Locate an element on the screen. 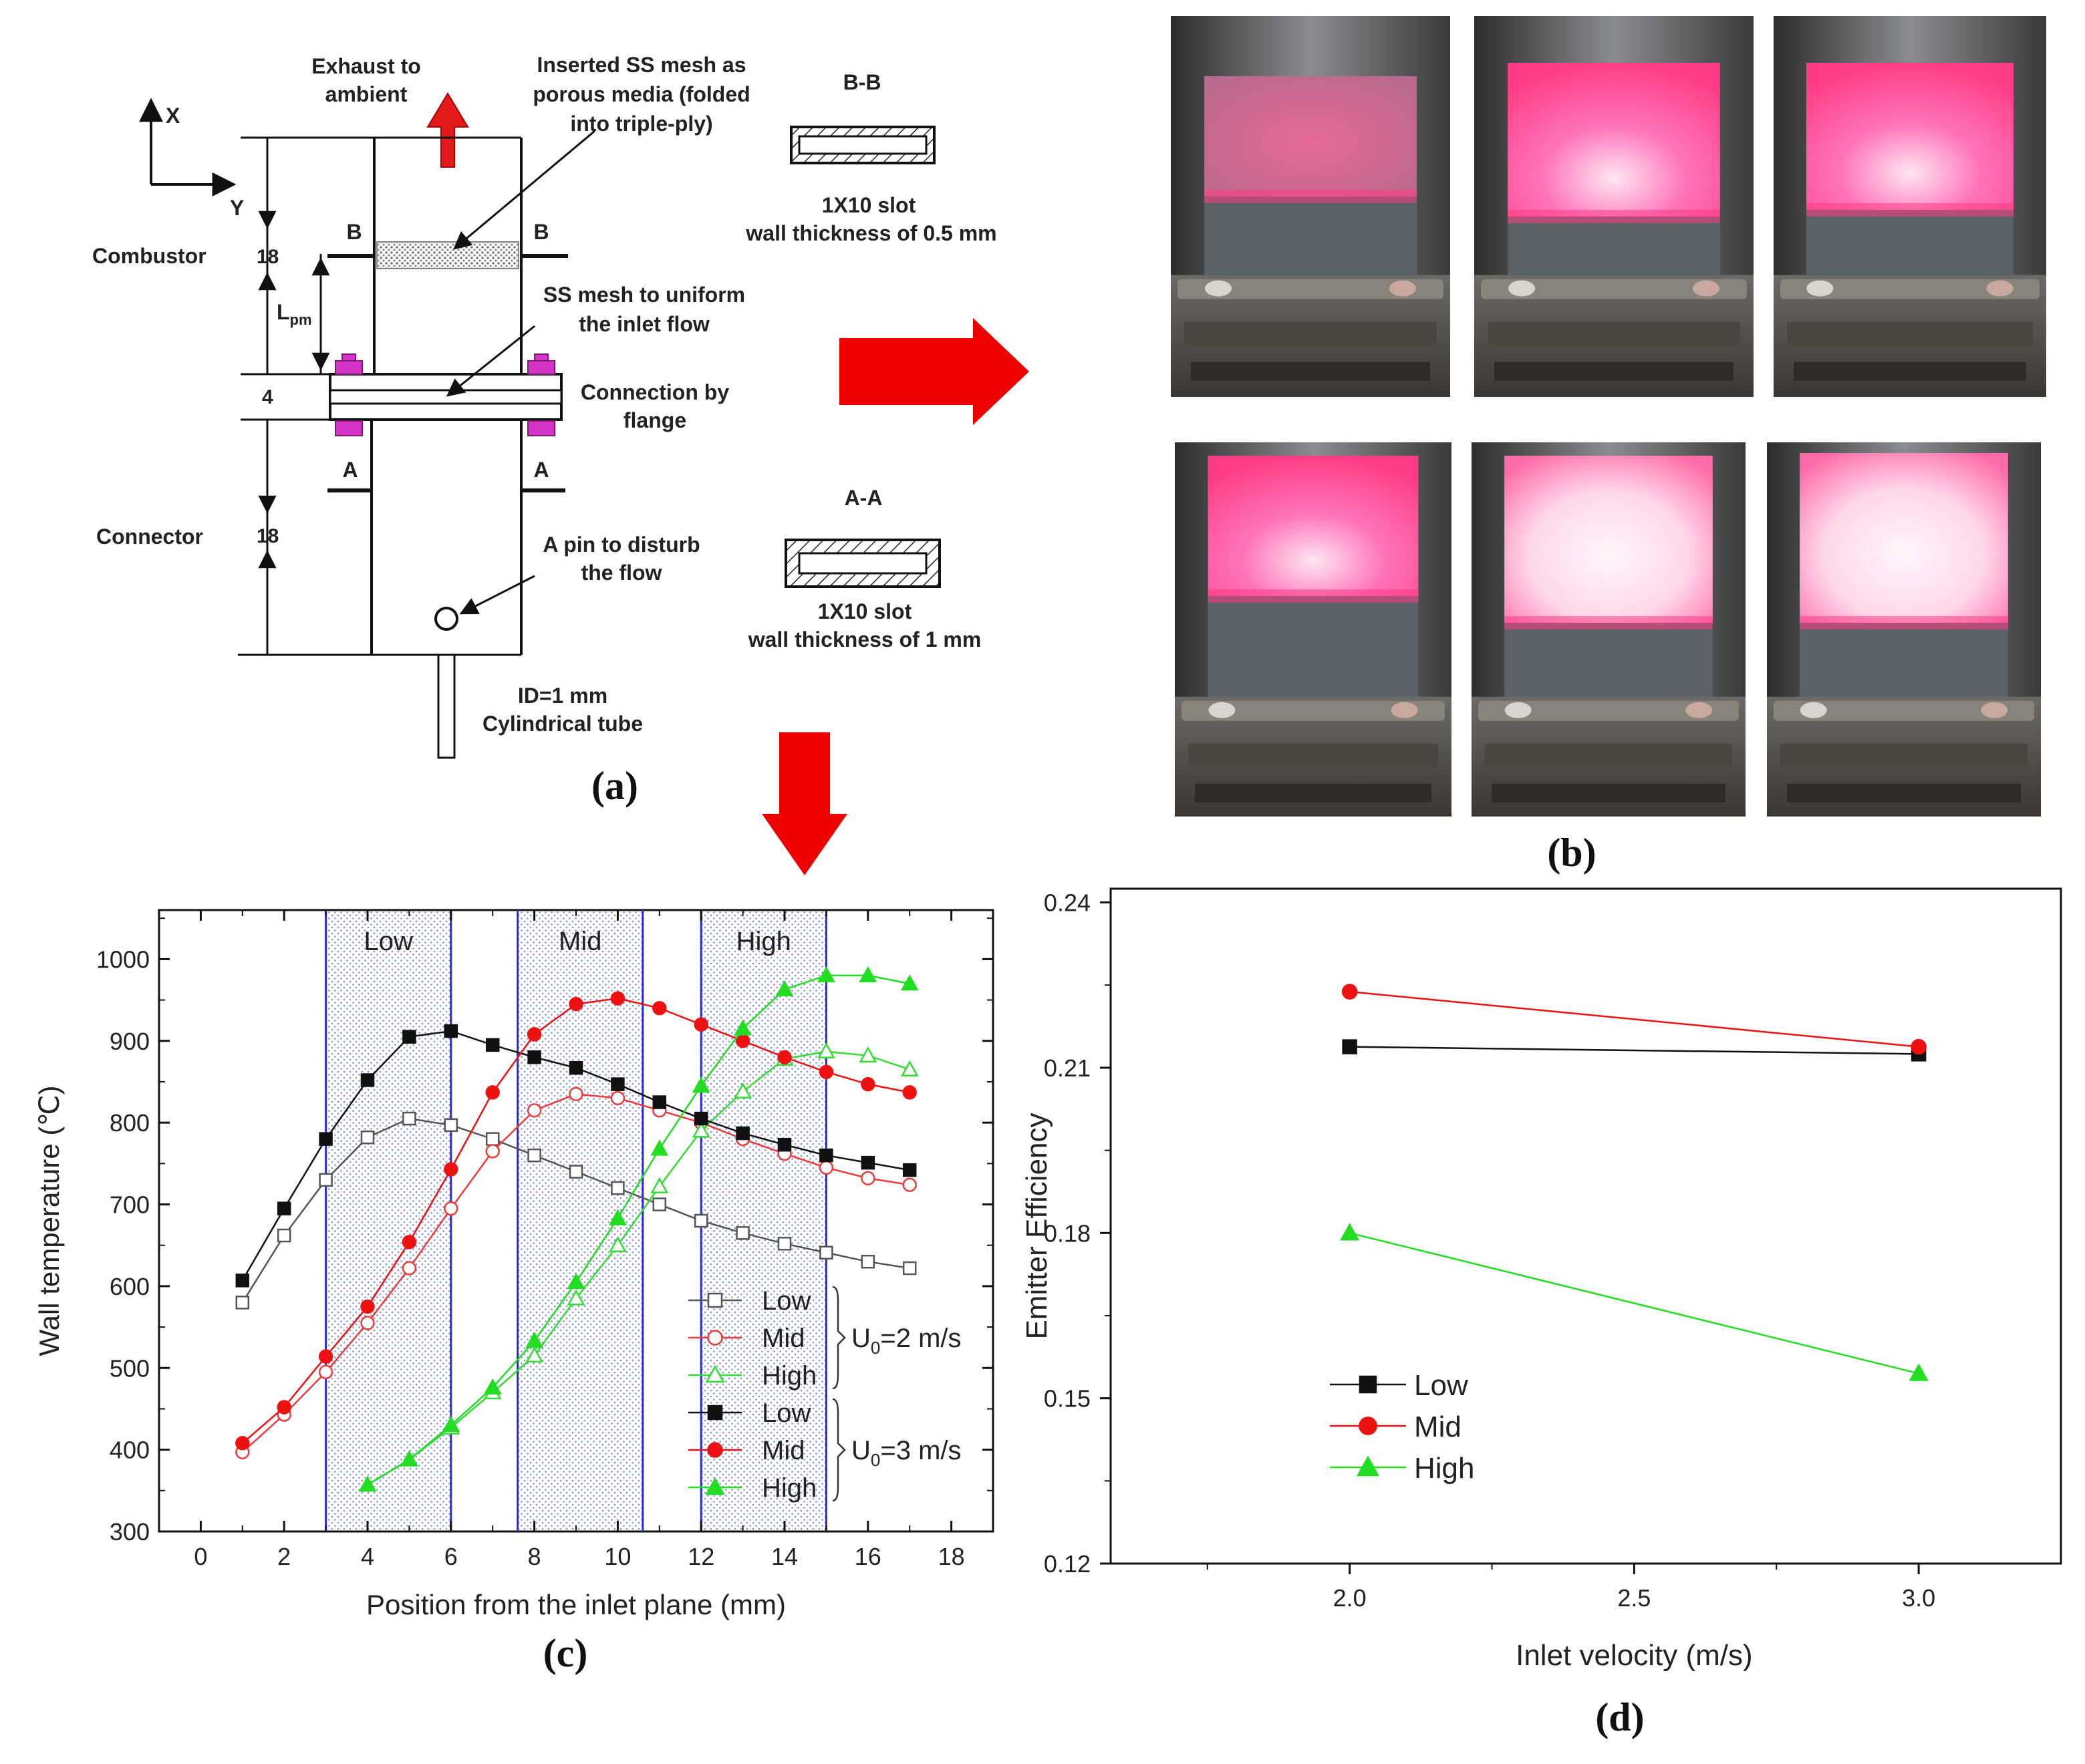  flange-gap: 4 is located at coordinates (267, 397).